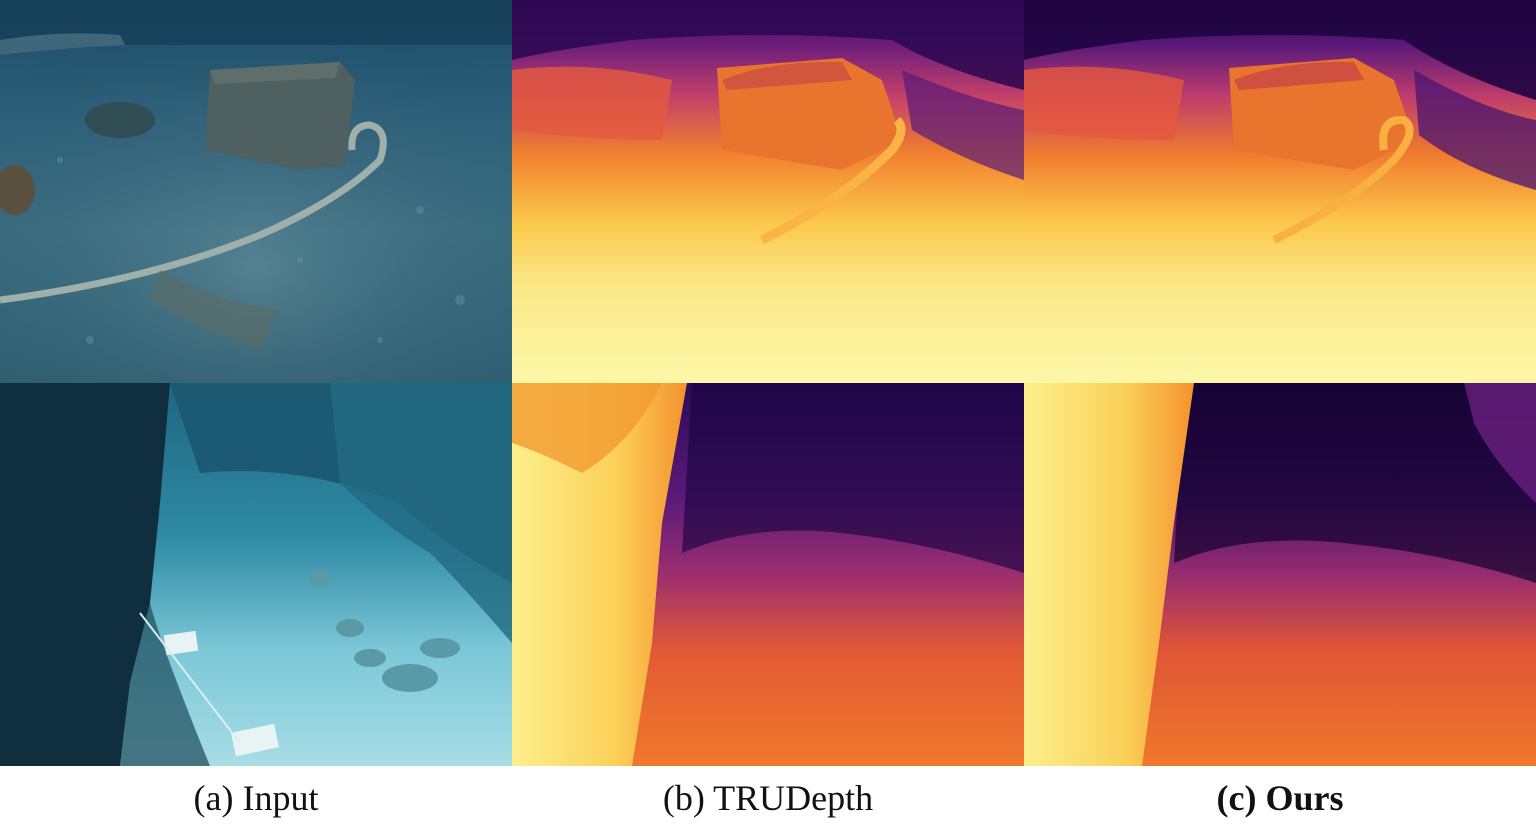  I want to click on caption-input: (a) Input, so click(256, 798).